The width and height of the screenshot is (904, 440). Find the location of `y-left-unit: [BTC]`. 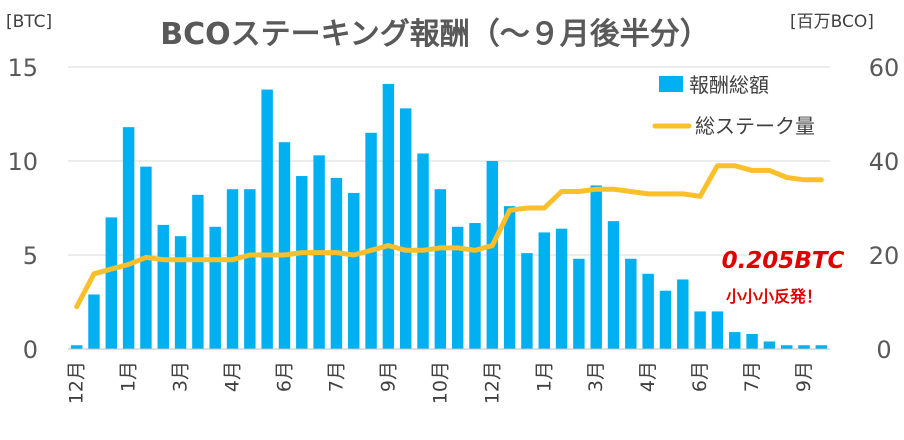

y-left-unit: [BTC] is located at coordinates (29, 22).